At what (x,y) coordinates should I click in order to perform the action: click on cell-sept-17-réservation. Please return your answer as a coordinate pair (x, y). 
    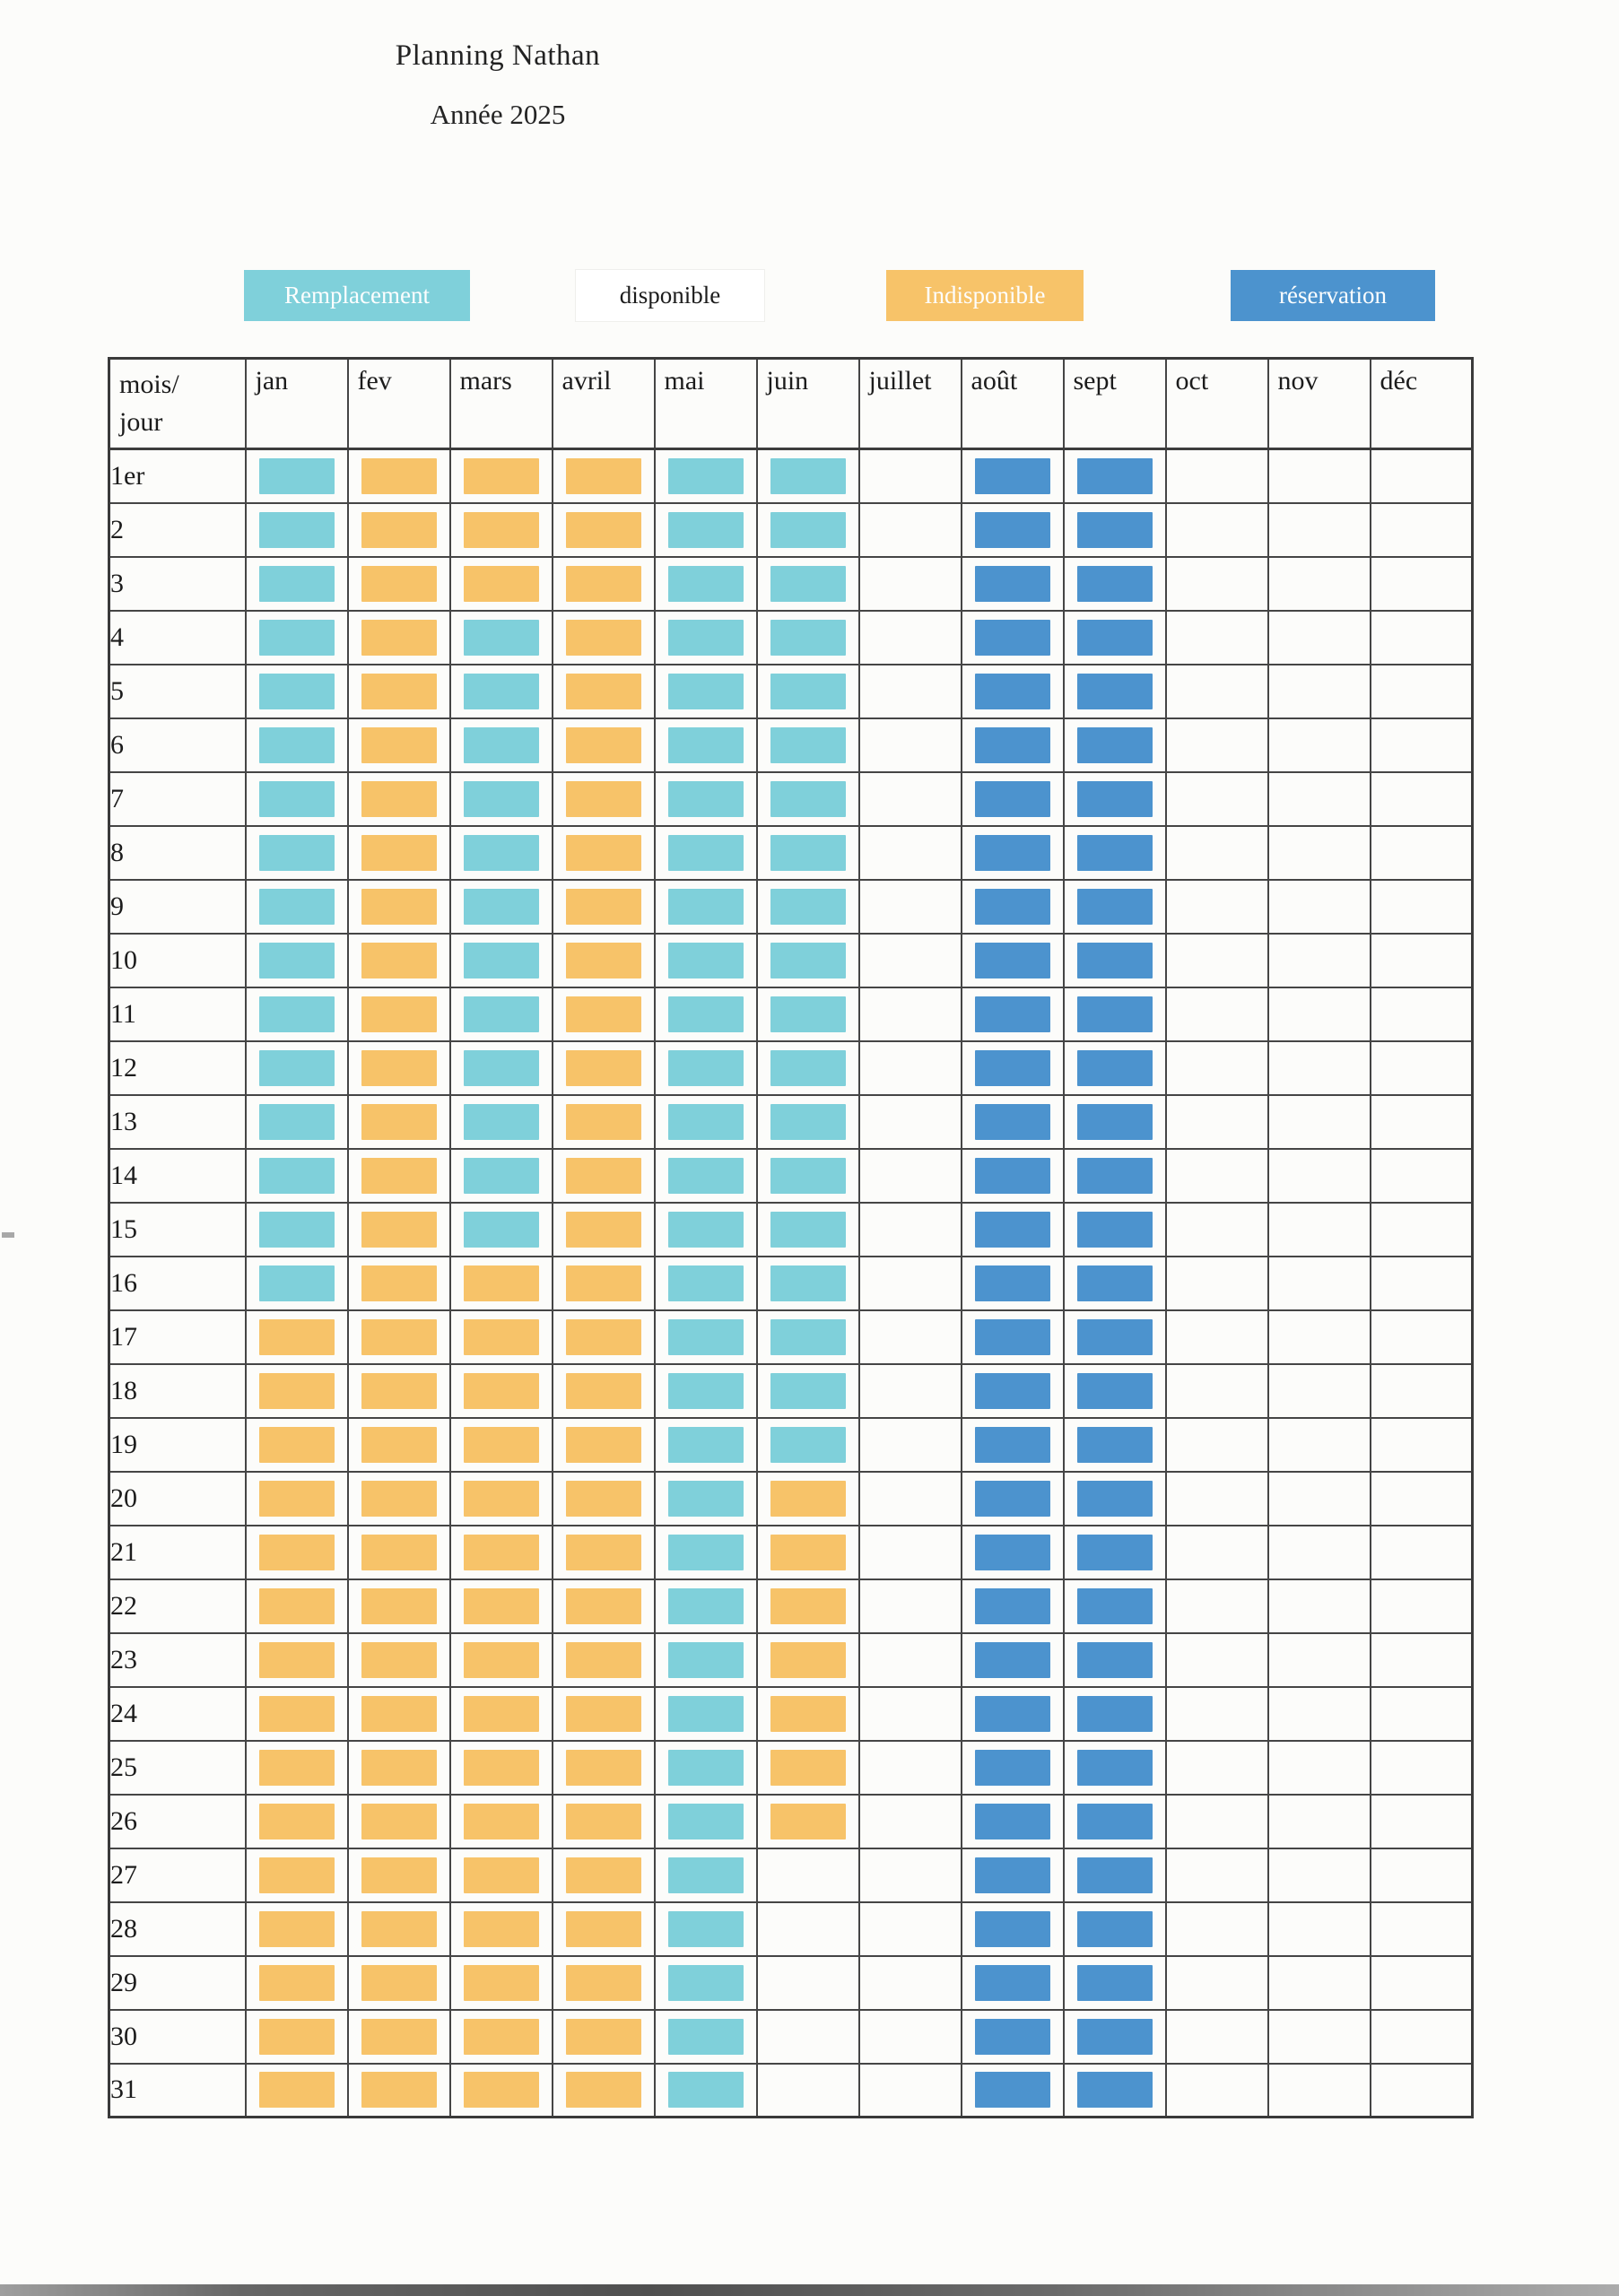
    Looking at the image, I should click on (1114, 1337).